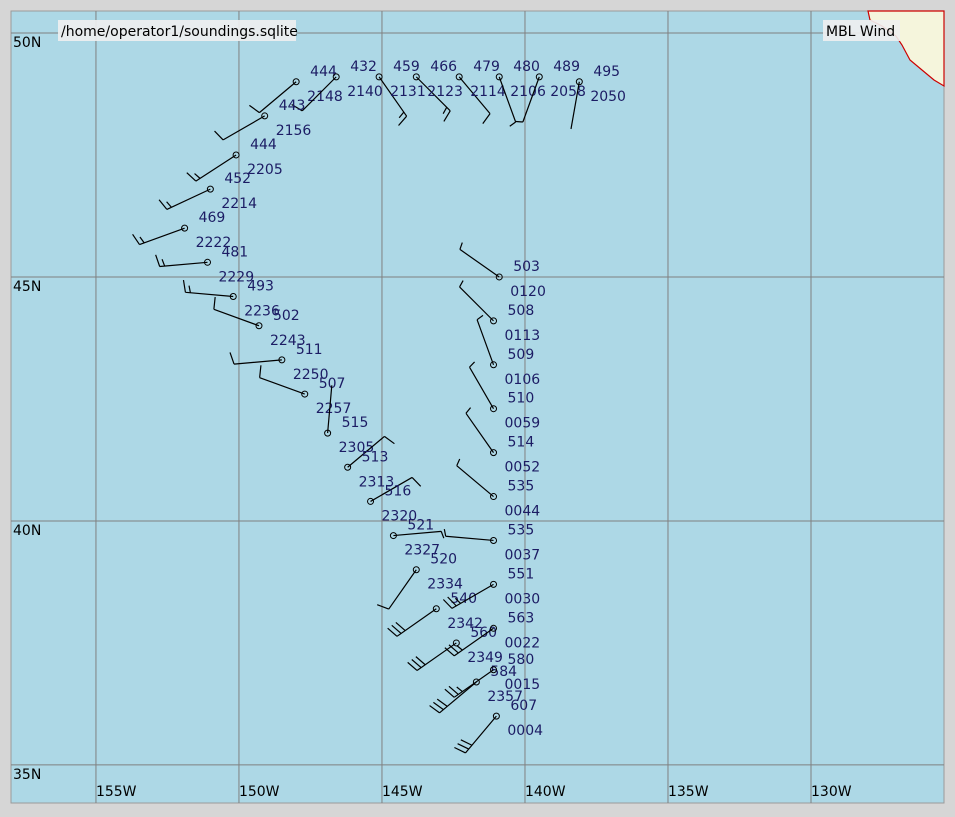  I want to click on lon-label: 140W, so click(545, 792).